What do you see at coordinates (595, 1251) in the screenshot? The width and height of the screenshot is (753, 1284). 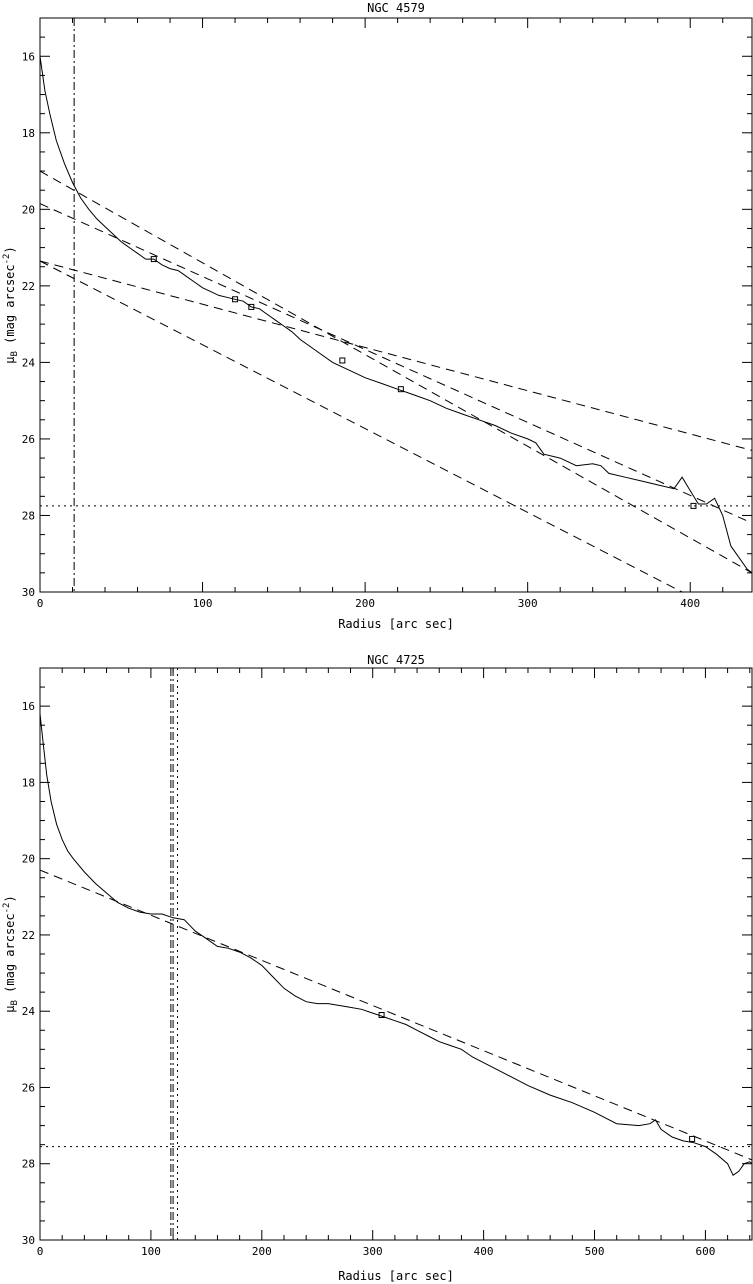 I see `x-tick-label: 500` at bounding box center [595, 1251].